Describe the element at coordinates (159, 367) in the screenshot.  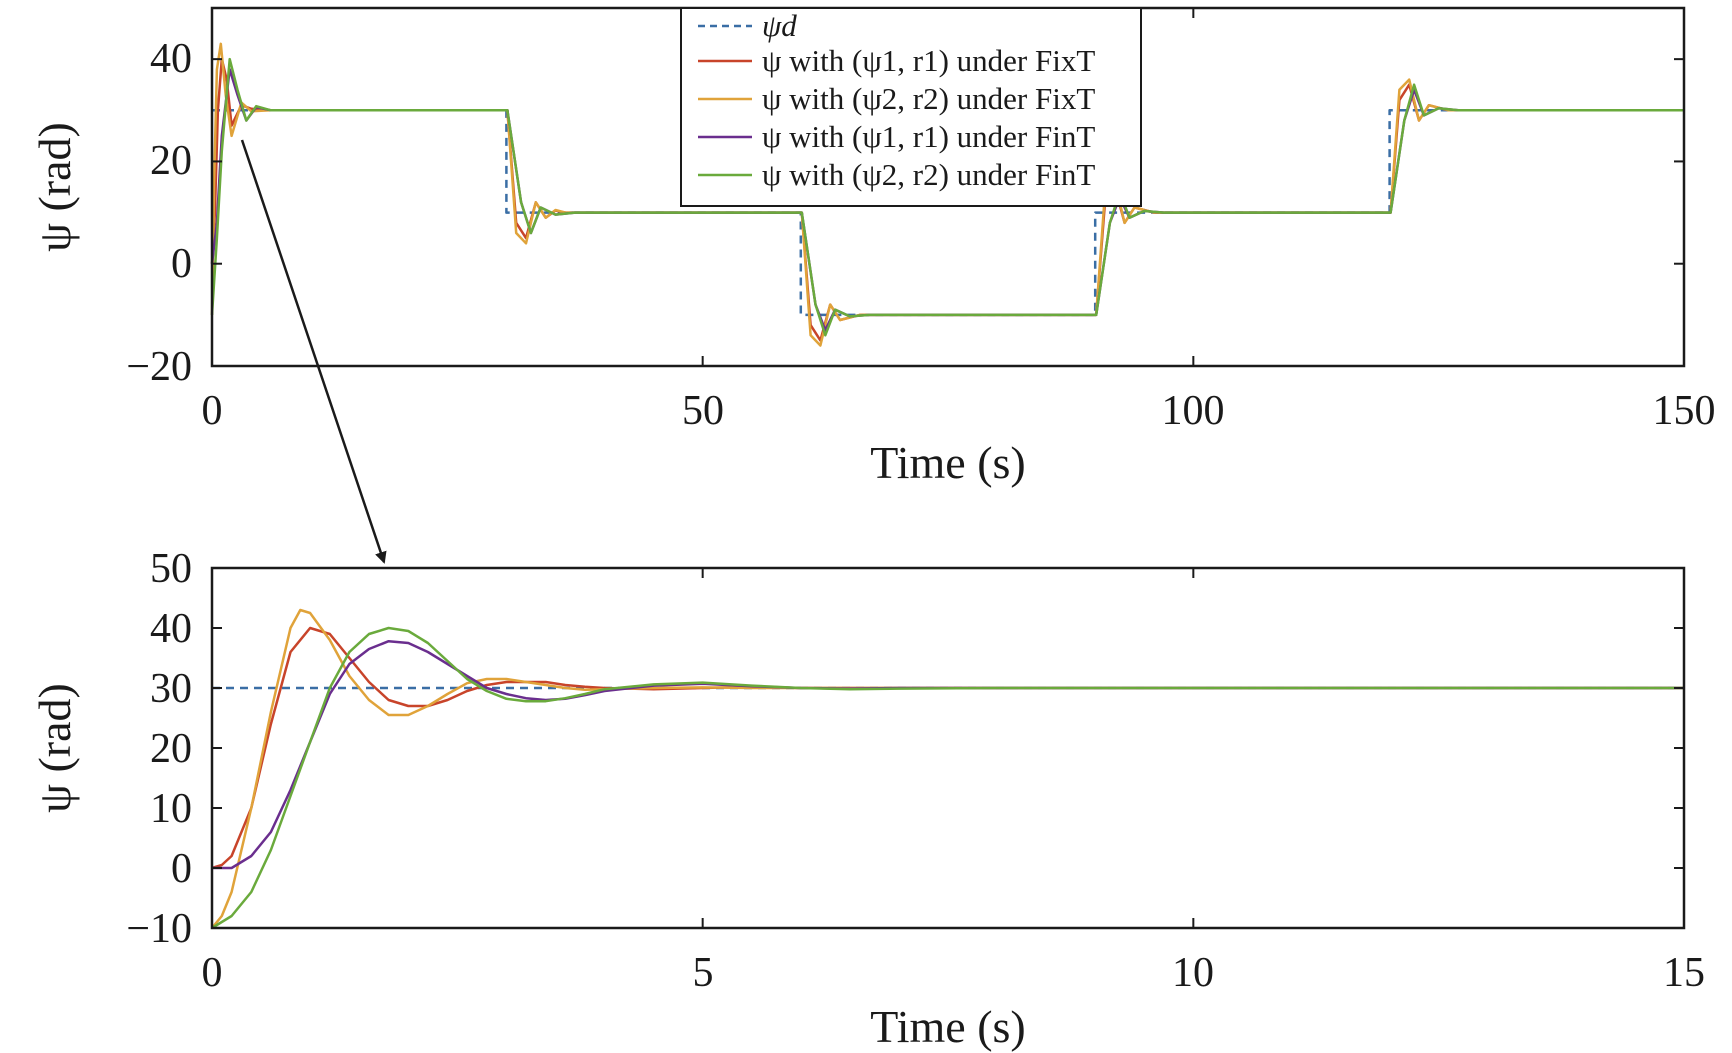
I see `top-ytick-label: −20` at that location.